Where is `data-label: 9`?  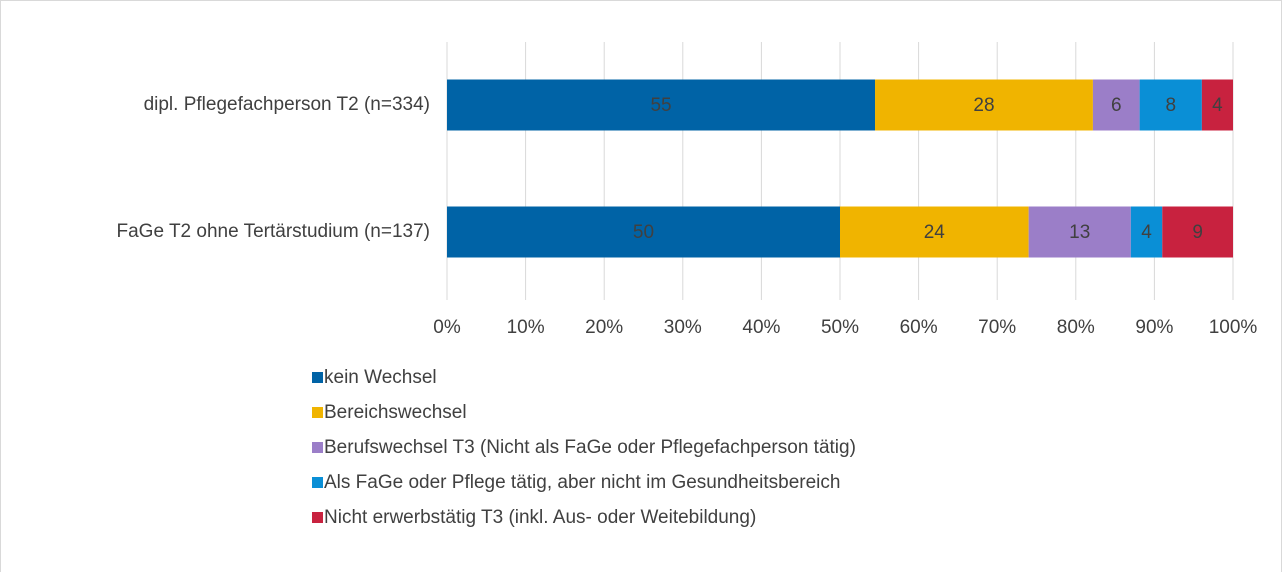 data-label: 9 is located at coordinates (1197, 232).